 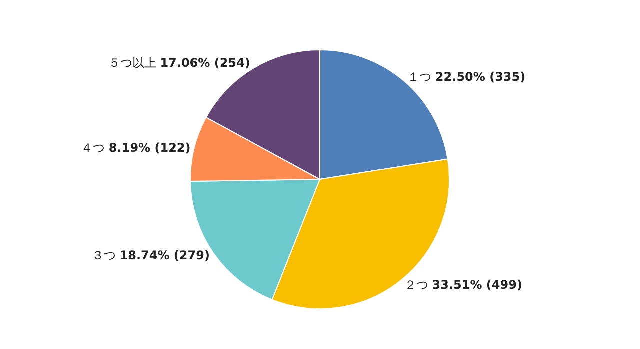 What do you see at coordinates (420, 77) in the screenshot?
I see `slice-label: １つ` at bounding box center [420, 77].